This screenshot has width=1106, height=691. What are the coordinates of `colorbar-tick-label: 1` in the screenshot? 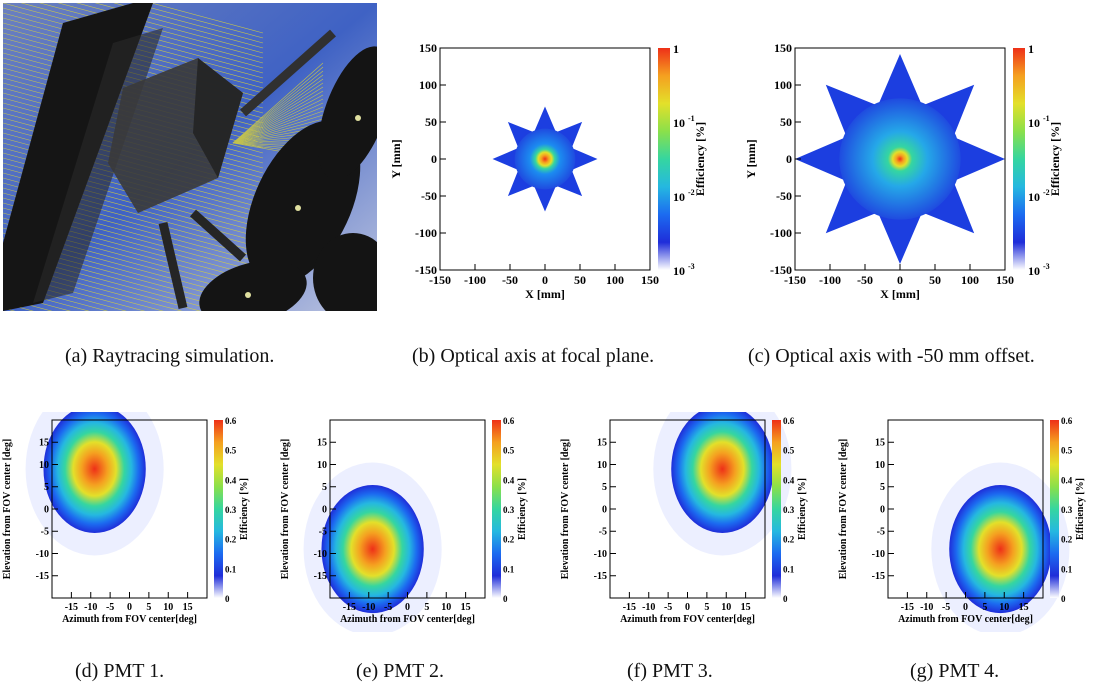 It's located at (1031, 49).